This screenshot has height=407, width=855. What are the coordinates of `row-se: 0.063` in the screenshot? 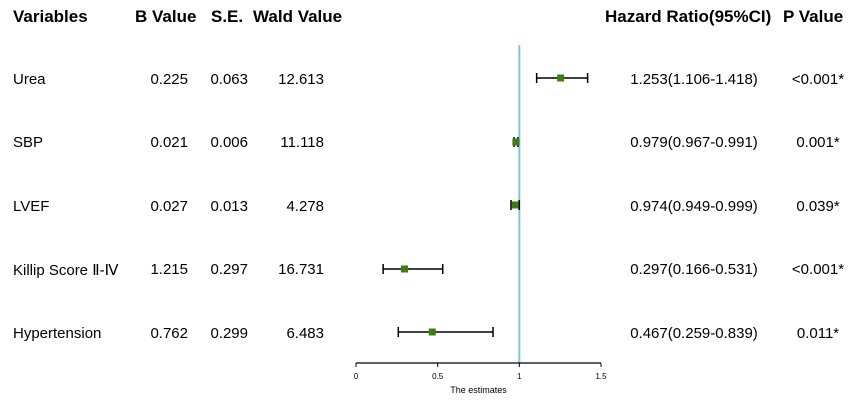 It's located at (229, 79).